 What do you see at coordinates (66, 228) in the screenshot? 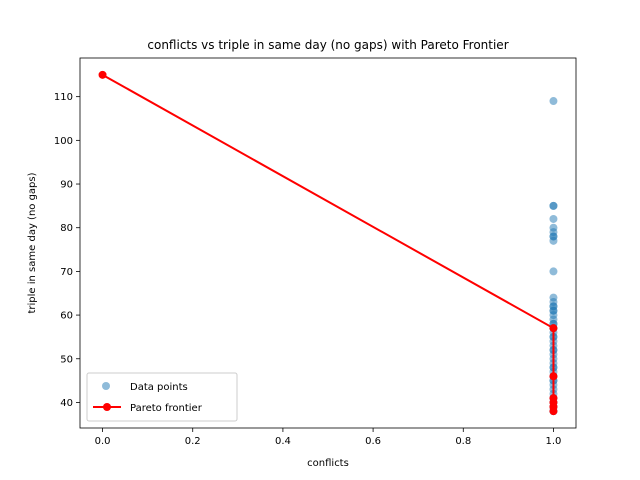
I see `y-tick-label: 80` at bounding box center [66, 228].